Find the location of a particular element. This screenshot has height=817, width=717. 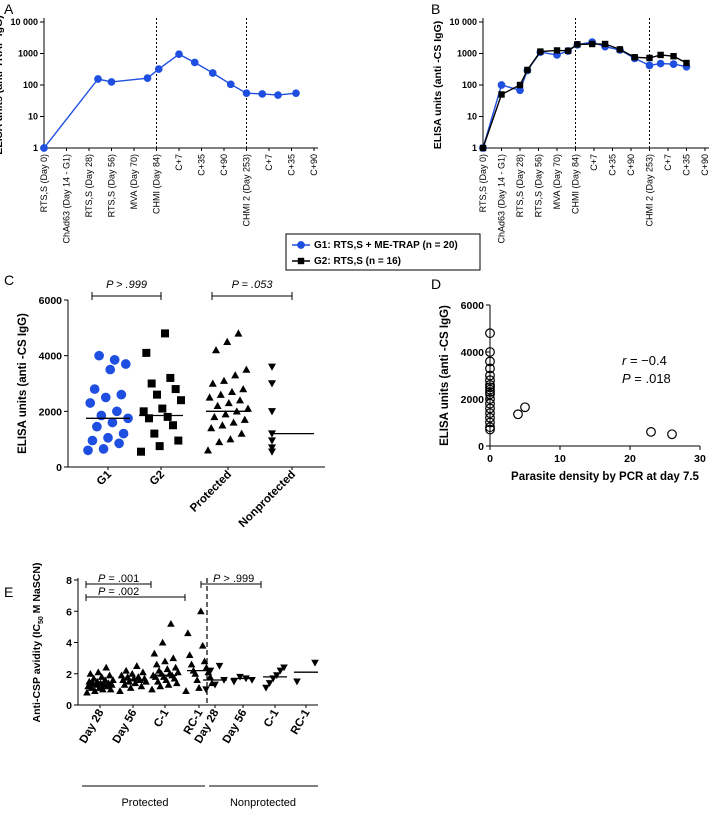

x-tick-label: RC-1 is located at coordinates (301, 722).